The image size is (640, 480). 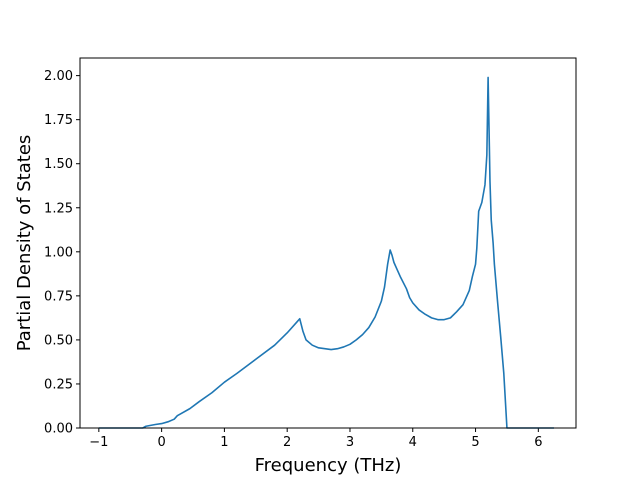 What do you see at coordinates (58, 429) in the screenshot?
I see `y-tick-label: 0.00` at bounding box center [58, 429].